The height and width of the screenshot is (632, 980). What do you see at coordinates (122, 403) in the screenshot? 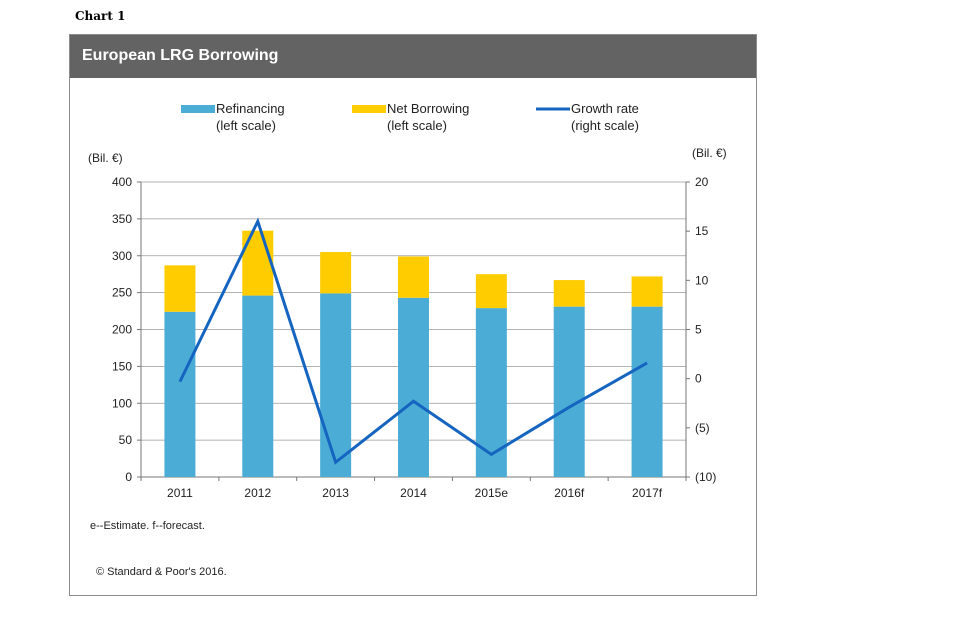
I see `left-axis-tick-label: 100` at bounding box center [122, 403].